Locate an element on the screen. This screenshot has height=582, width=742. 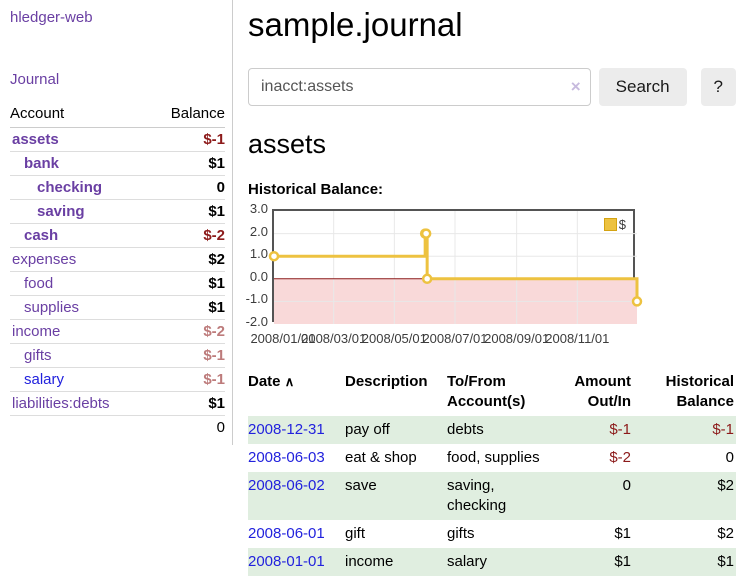
search-button: Search is located at coordinates (642, 87).